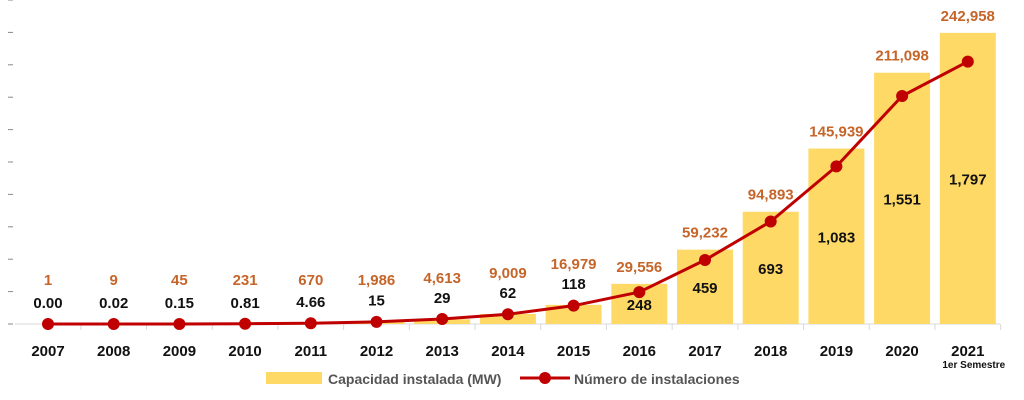  Describe the element at coordinates (770, 351) in the screenshot. I see `x-tick-label: 2018` at that location.